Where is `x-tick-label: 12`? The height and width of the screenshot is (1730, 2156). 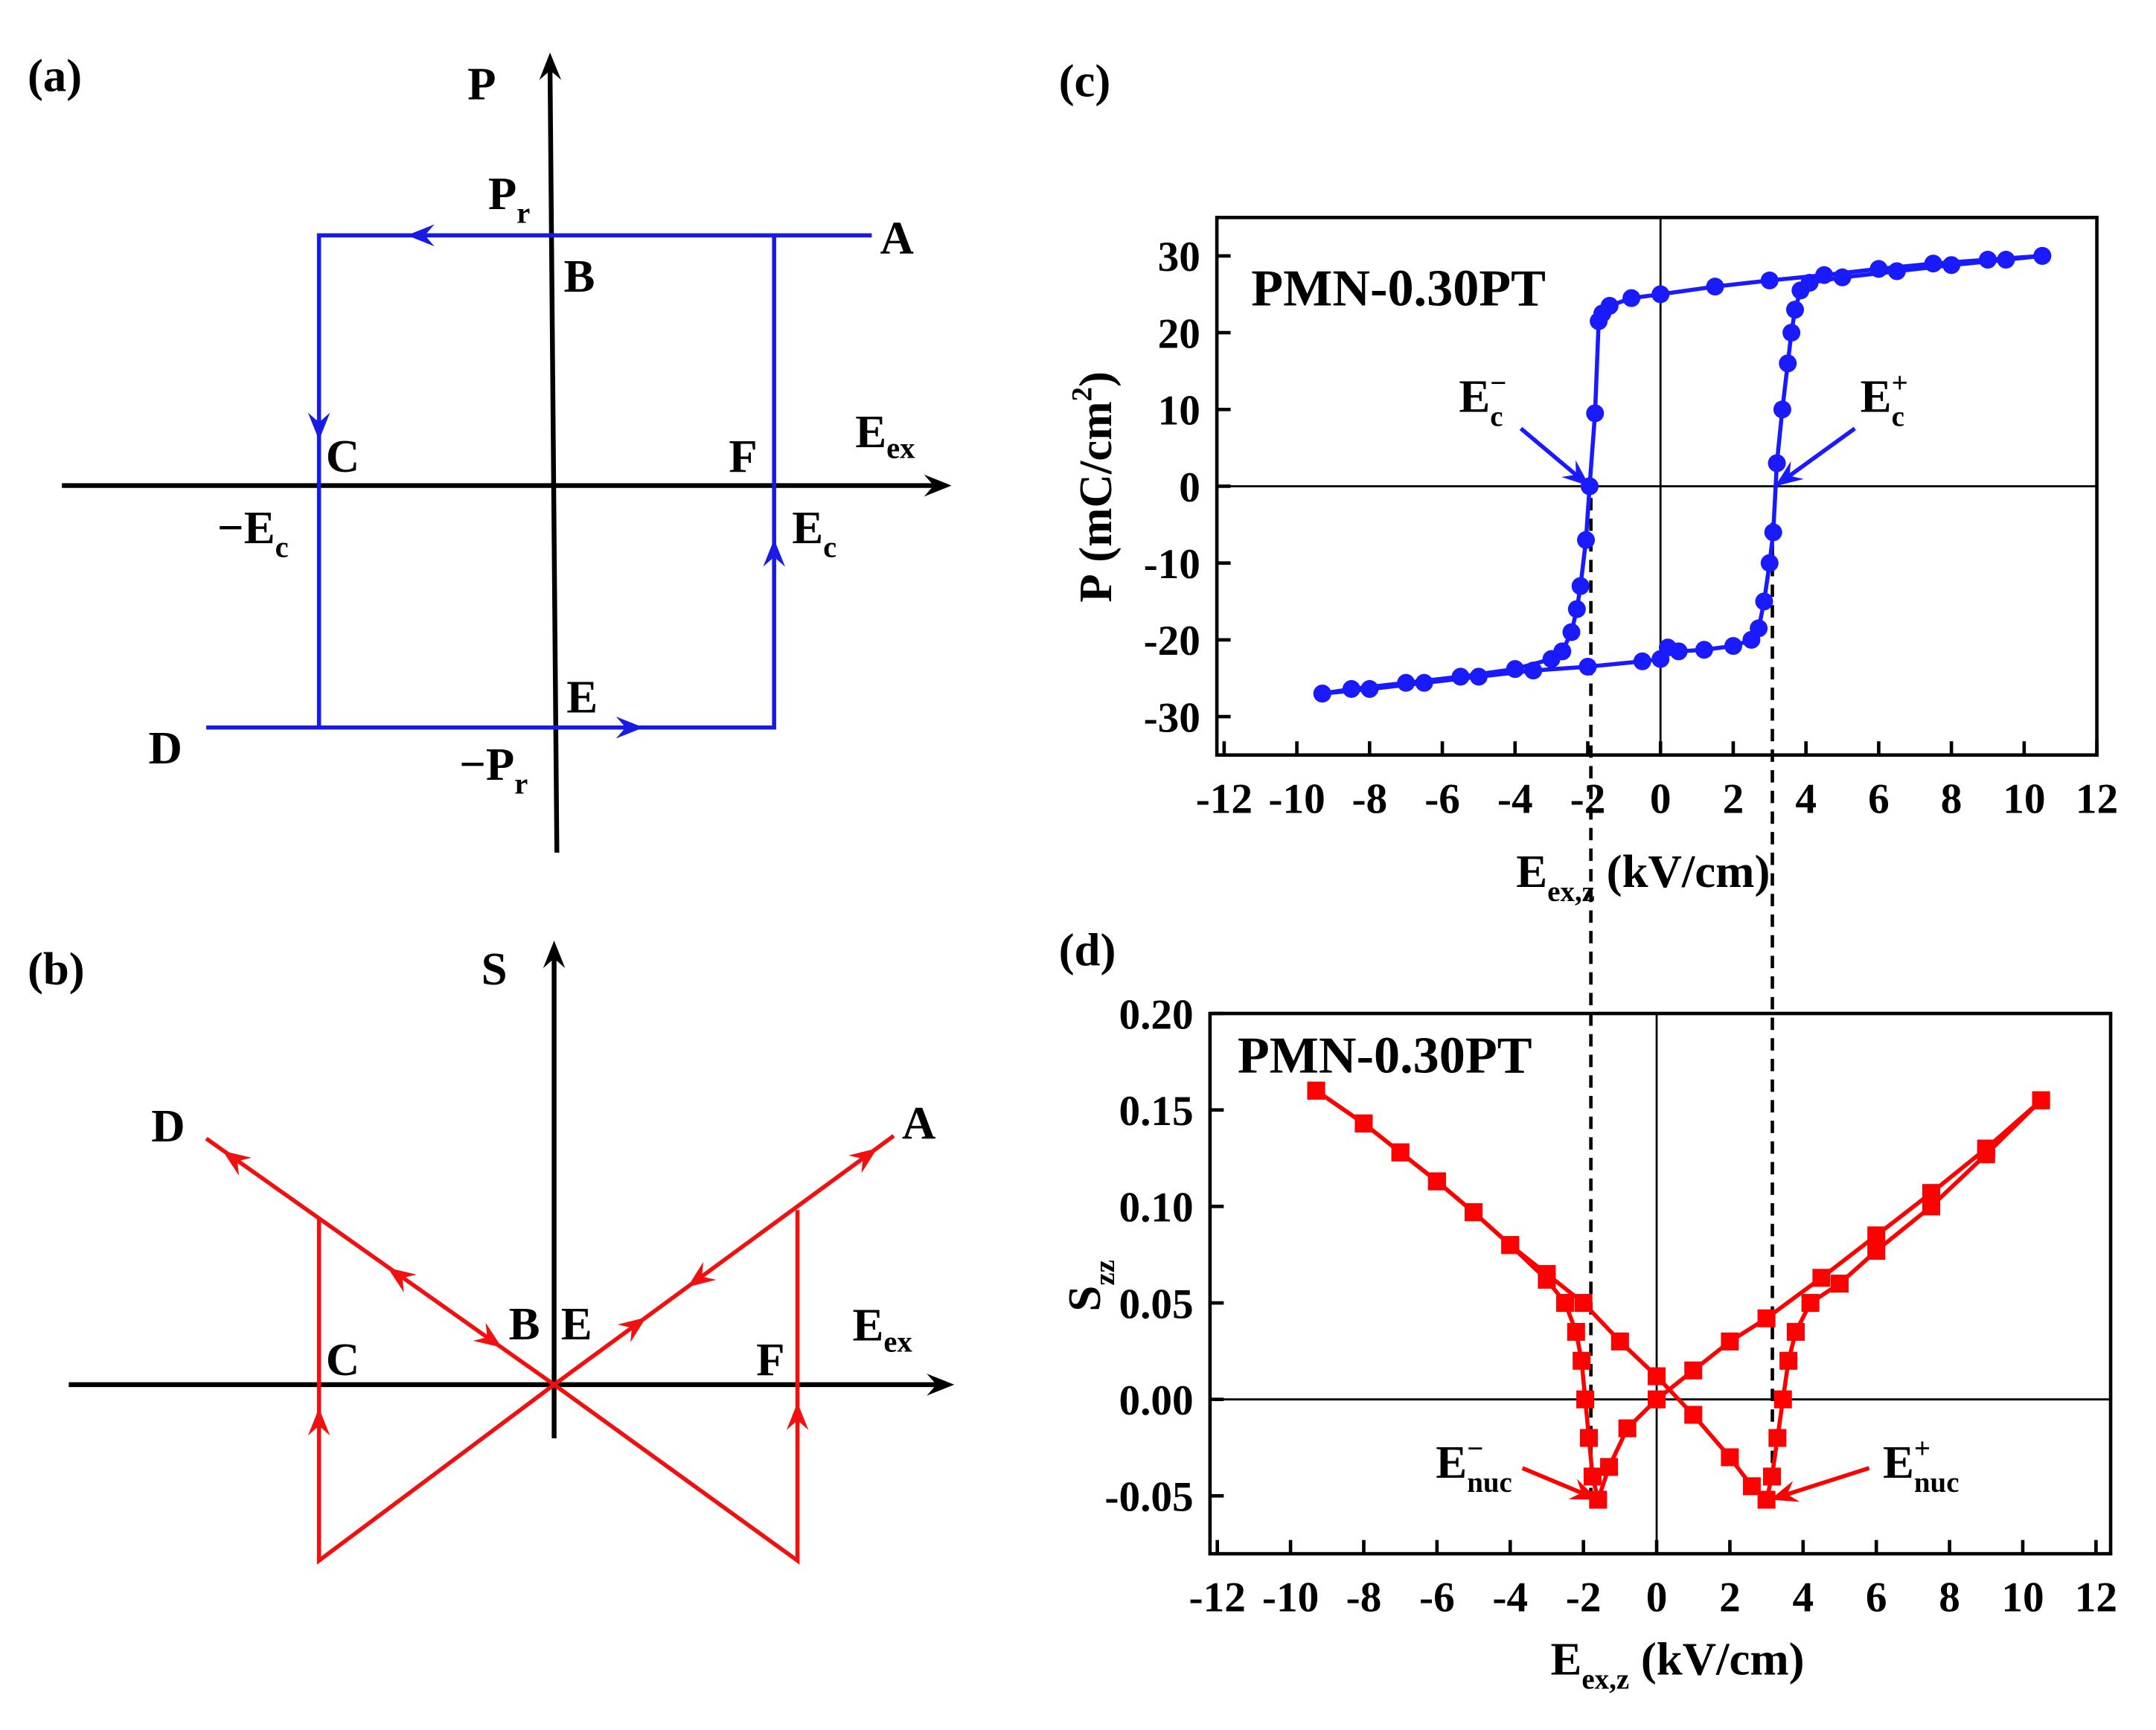 x-tick-label: 12 is located at coordinates (2096, 1597).